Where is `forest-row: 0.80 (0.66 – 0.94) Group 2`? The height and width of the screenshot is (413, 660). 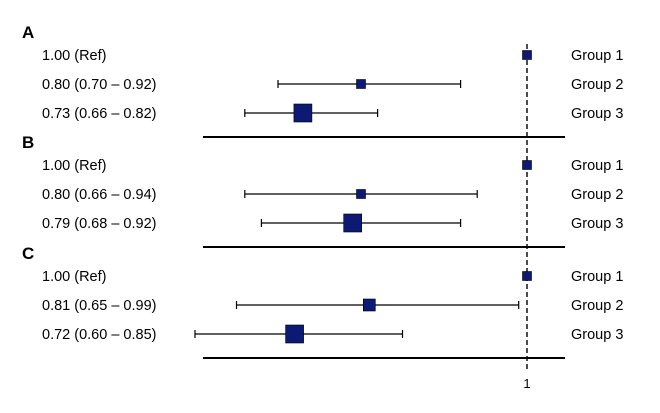
forest-row: 0.80 (0.66 – 0.94) Group 2 is located at coordinates (332, 195).